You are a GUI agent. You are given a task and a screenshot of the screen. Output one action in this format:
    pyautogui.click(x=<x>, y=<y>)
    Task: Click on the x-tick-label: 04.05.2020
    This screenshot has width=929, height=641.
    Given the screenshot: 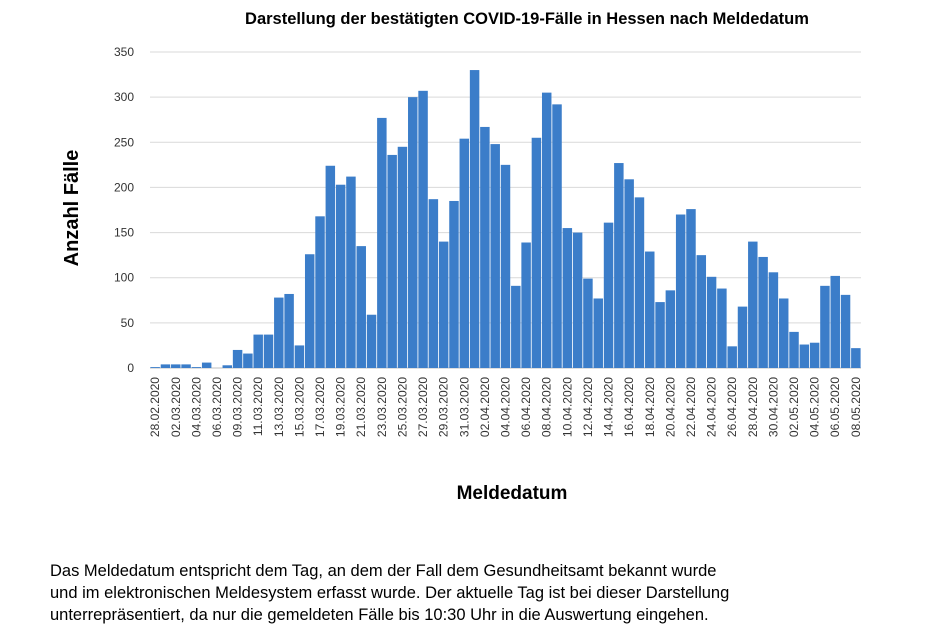 What is the action you would take?
    pyautogui.click(x=815, y=407)
    